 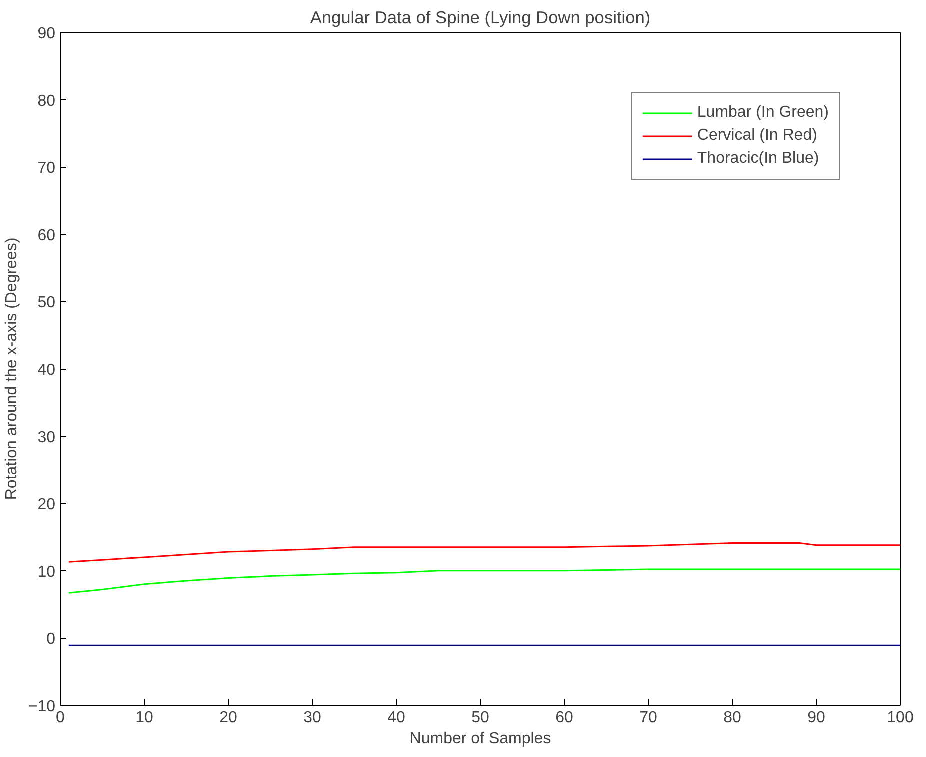 I want to click on y-tick-label: 30, so click(x=47, y=437).